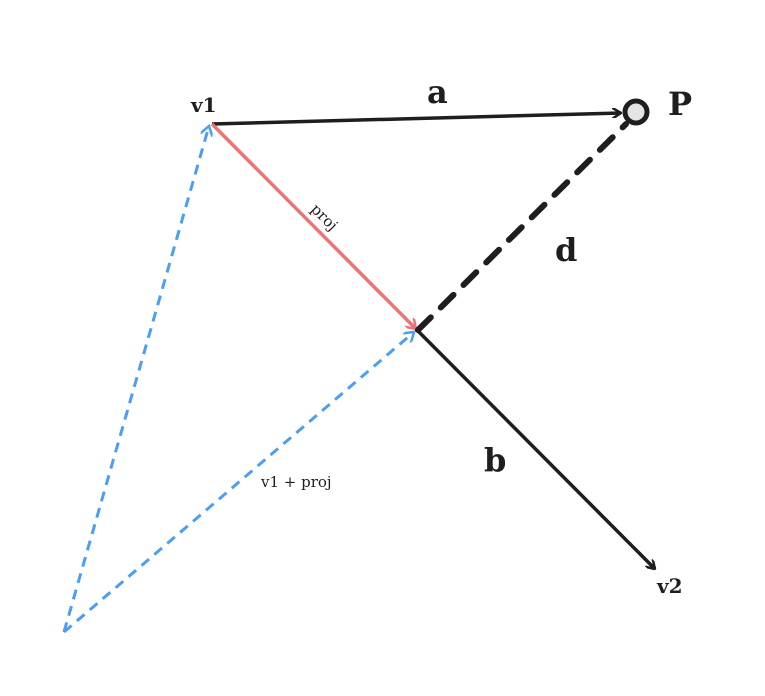 This screenshot has height=696, width=765. I want to click on helper-vector-to-v1, so click(135, 379).